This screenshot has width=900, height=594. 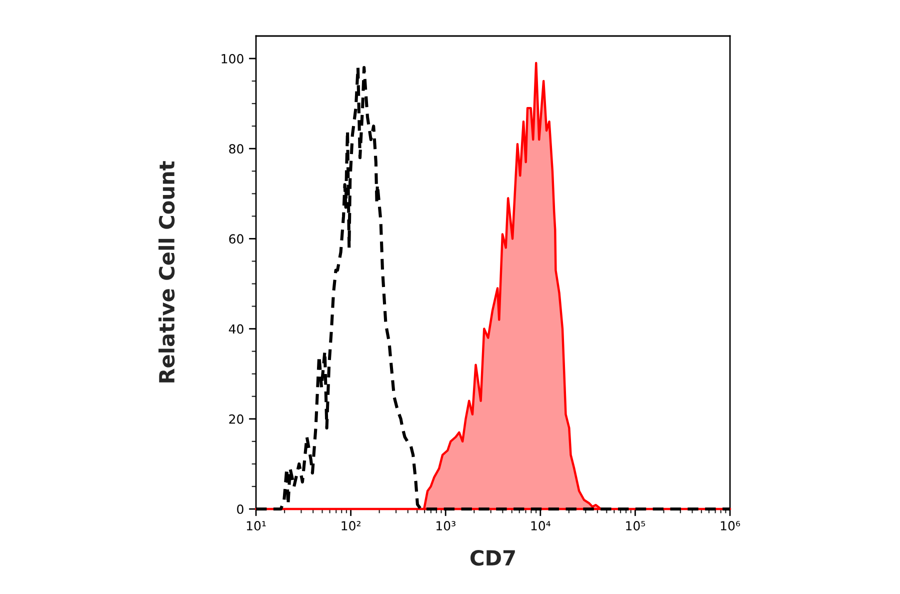 I want to click on x-tick-label: 10³, so click(x=446, y=525).